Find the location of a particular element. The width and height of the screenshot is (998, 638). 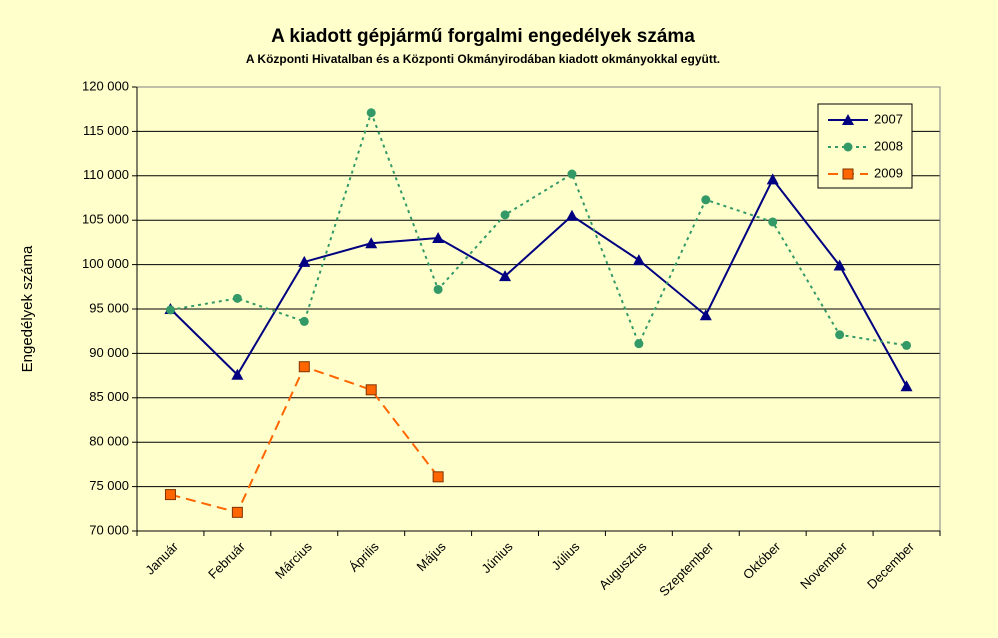

y-tick-label: 85 000 is located at coordinates (109, 396).